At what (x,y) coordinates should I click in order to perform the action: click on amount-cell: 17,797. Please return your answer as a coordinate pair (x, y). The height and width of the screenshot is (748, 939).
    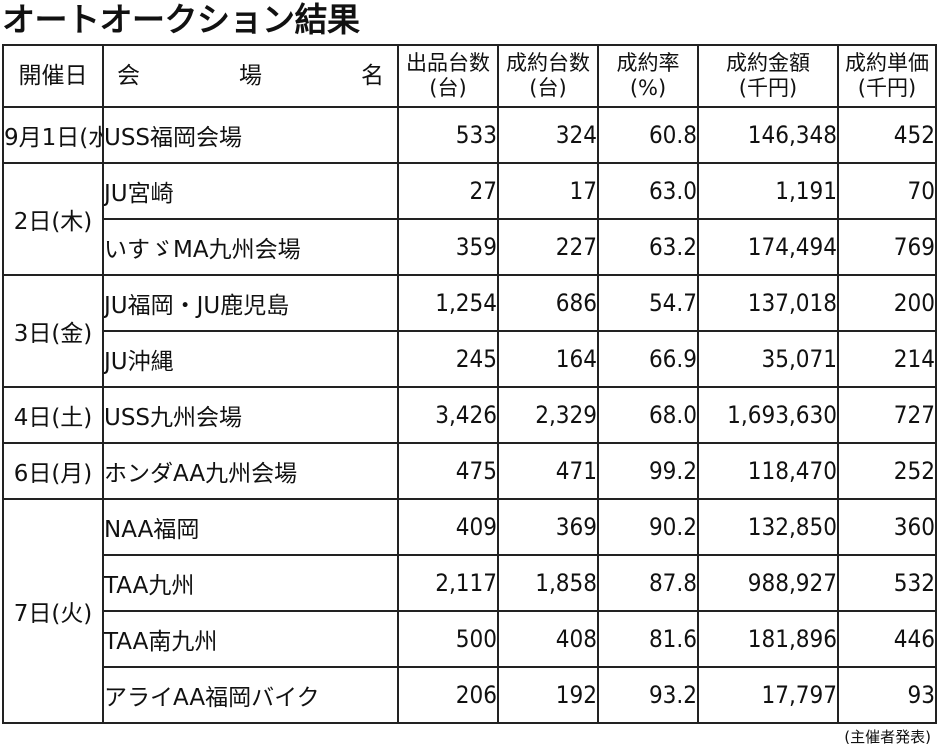
    Looking at the image, I should click on (768, 695).